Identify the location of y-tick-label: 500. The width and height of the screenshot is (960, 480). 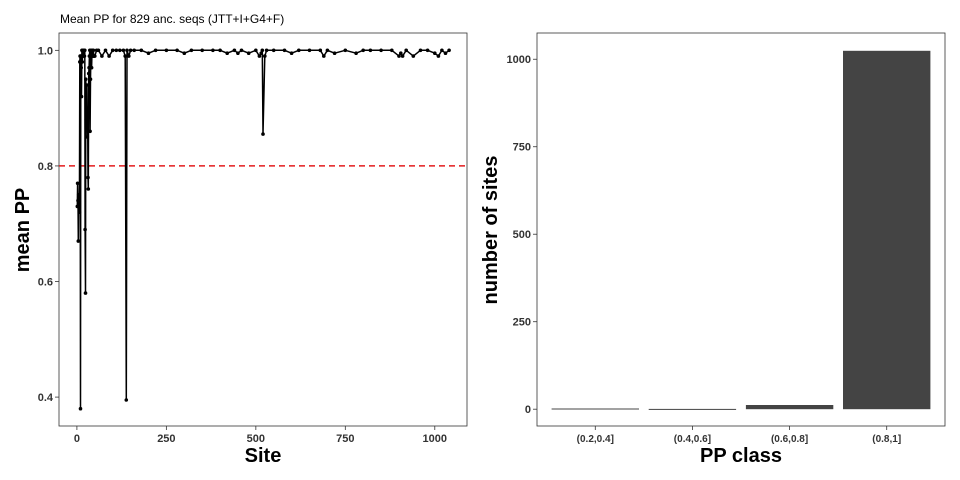
(522, 235).